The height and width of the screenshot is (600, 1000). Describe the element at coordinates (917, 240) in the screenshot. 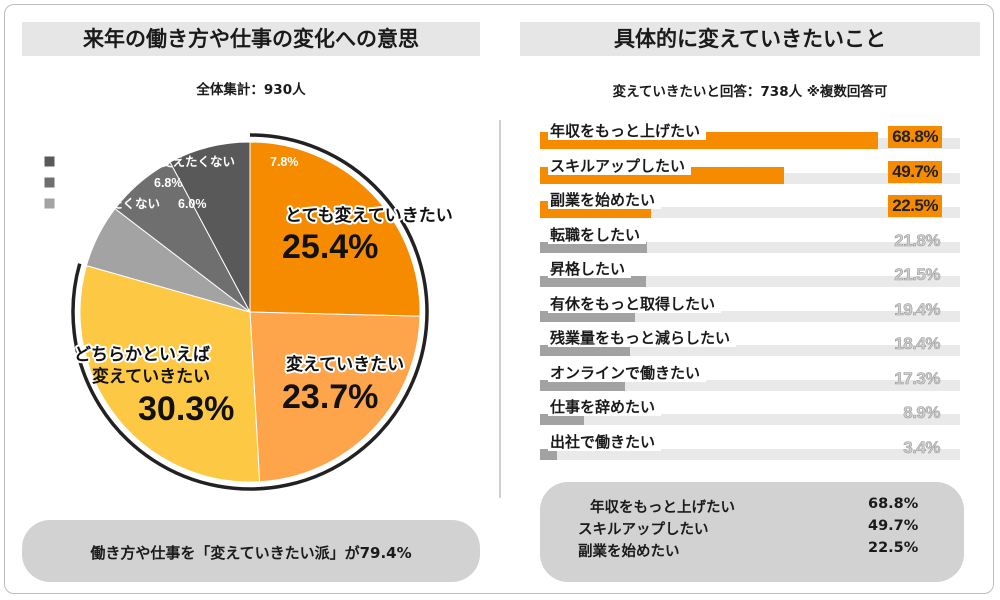

I see `bar-value-3: 21.8%` at that location.